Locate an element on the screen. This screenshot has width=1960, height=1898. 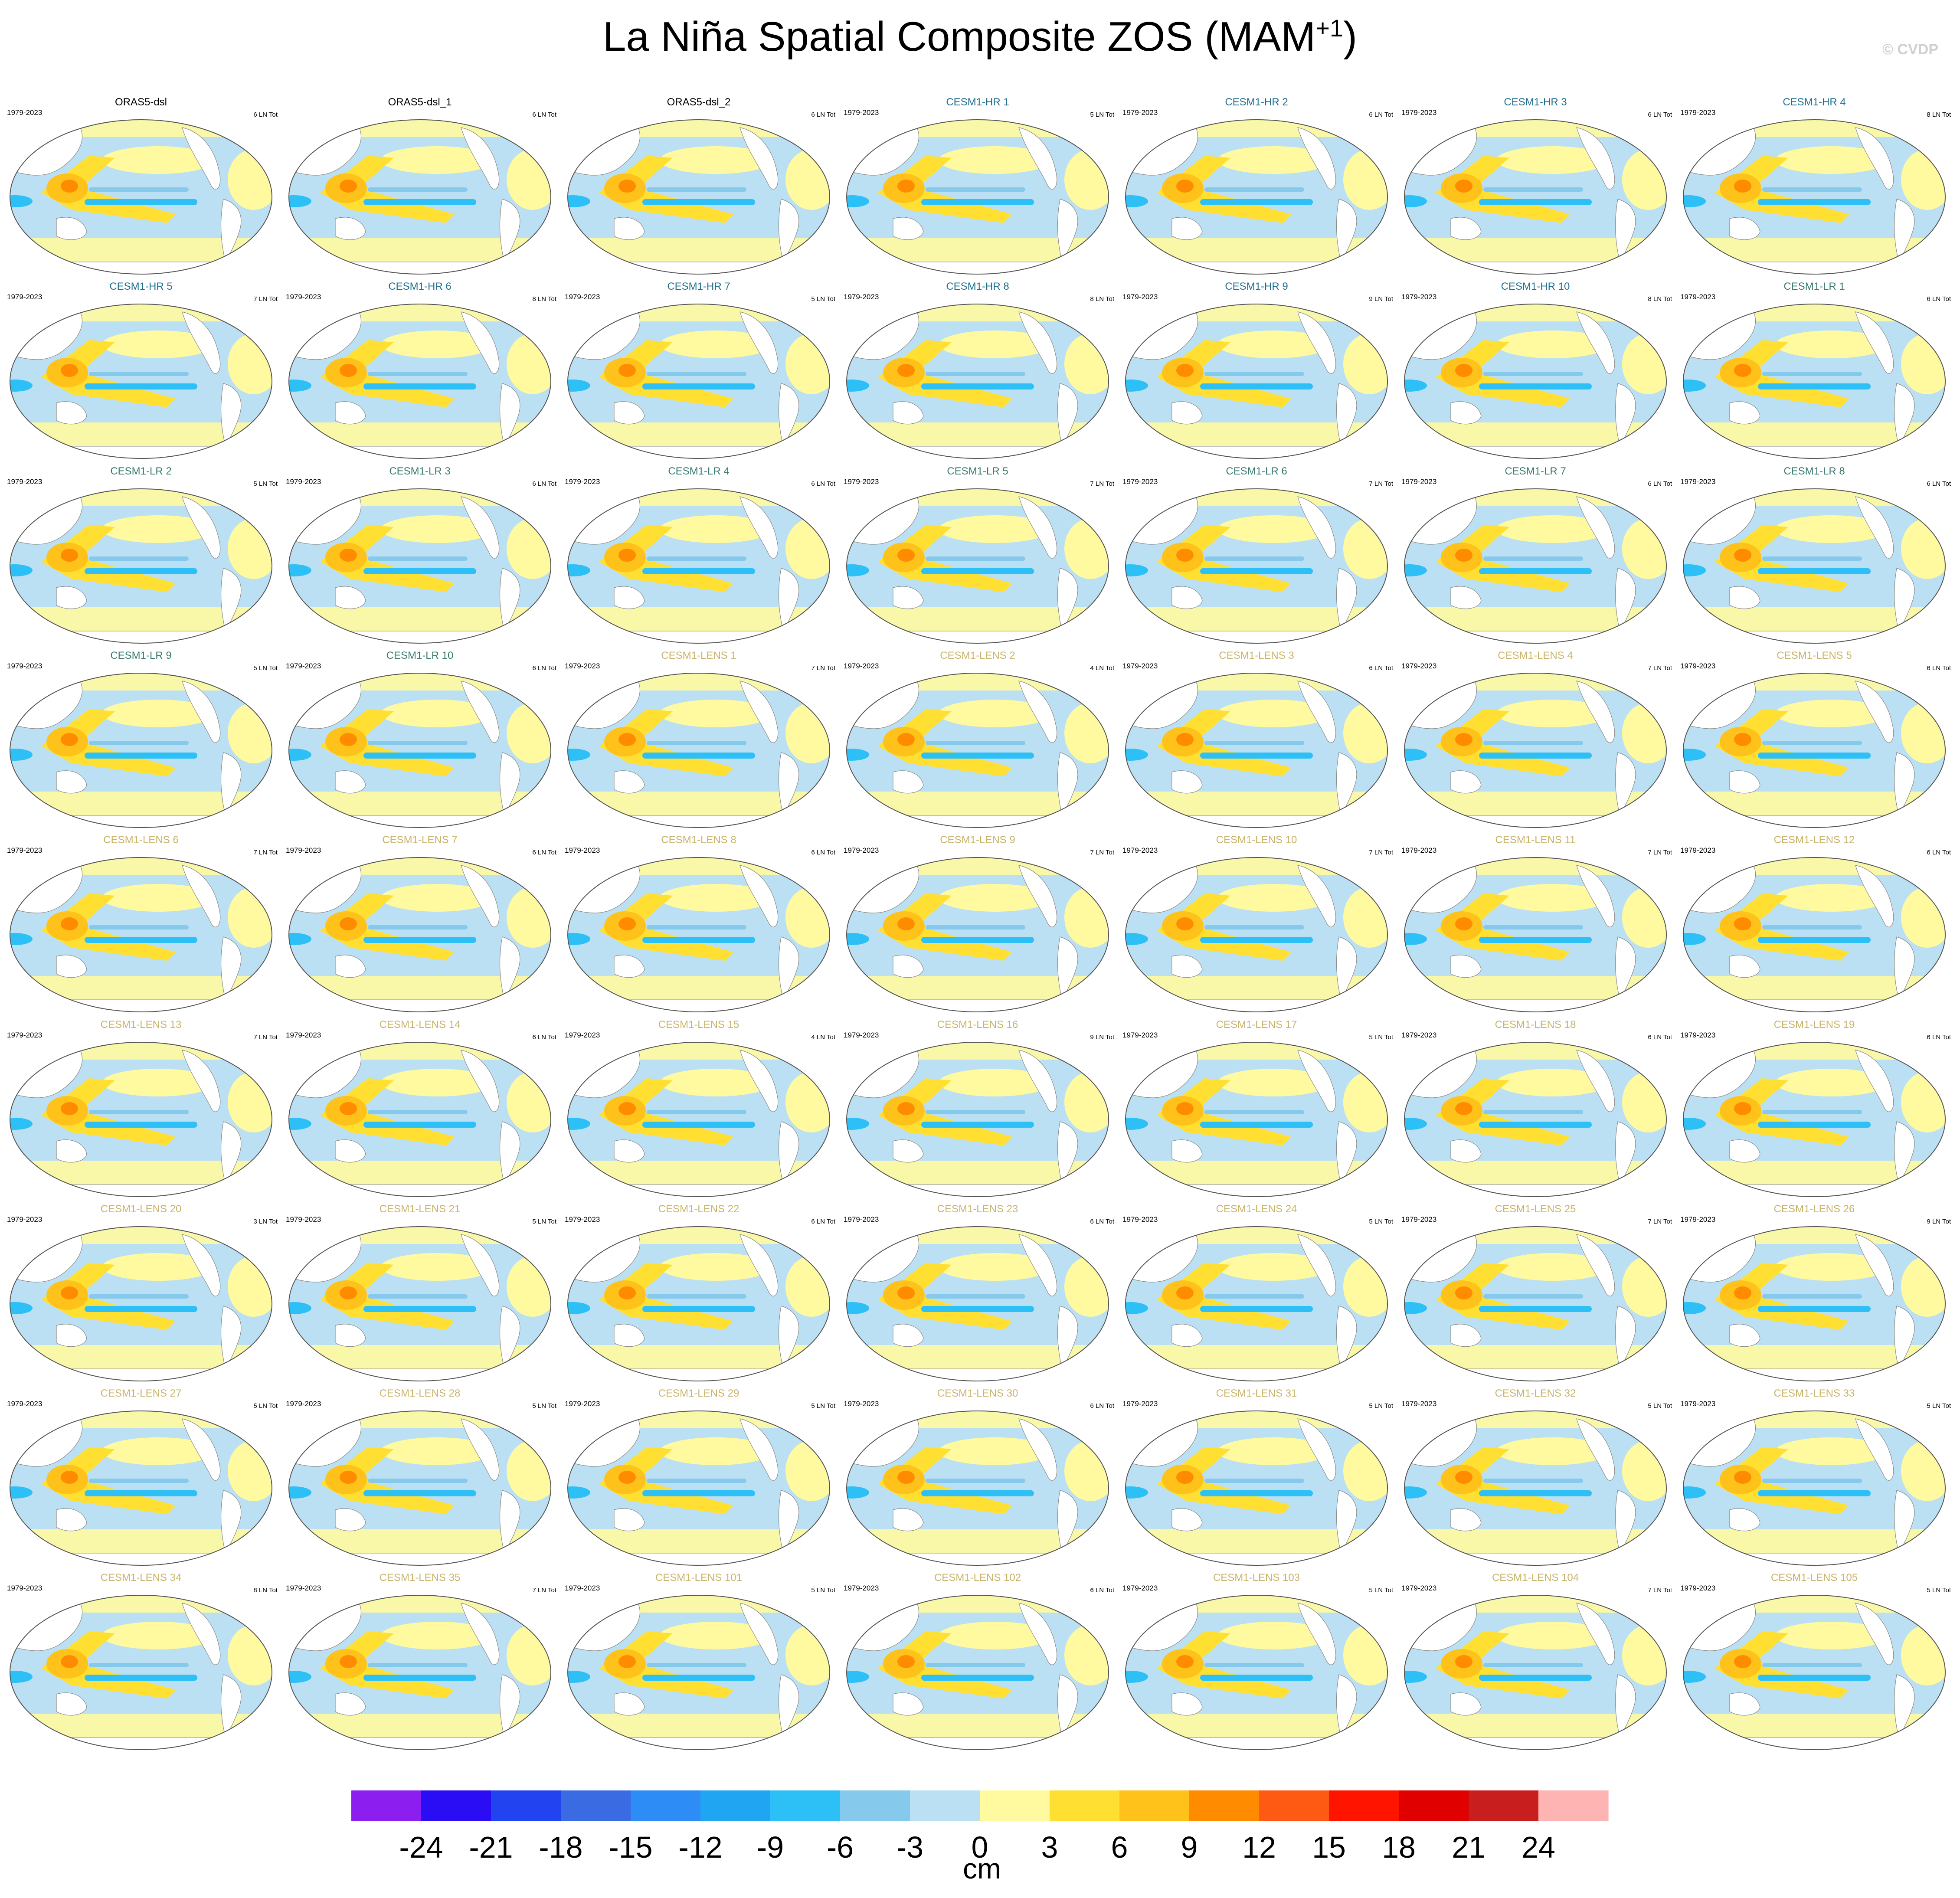
map-panel: CESM1-LENS 19 1979-2023 6 LN Tot is located at coordinates (1814, 1111).